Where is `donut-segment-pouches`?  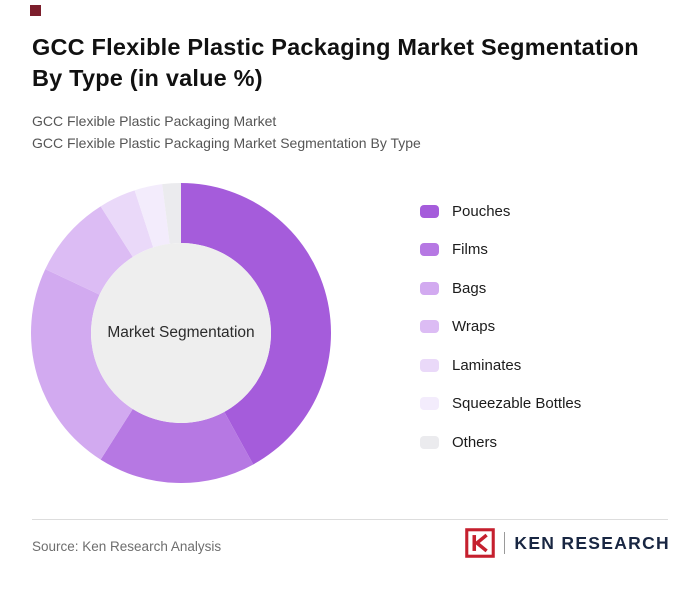 donut-segment-pouches is located at coordinates (256, 324).